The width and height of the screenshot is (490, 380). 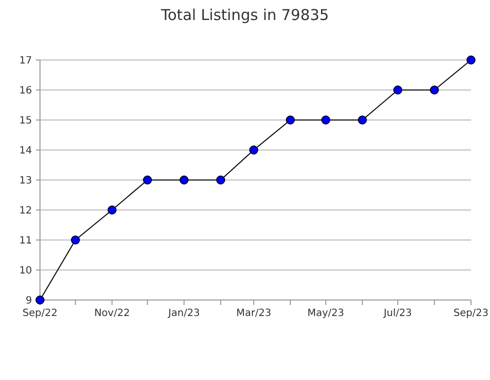 I want to click on chart-title: Total Listings in 79835, so click(x=244, y=15).